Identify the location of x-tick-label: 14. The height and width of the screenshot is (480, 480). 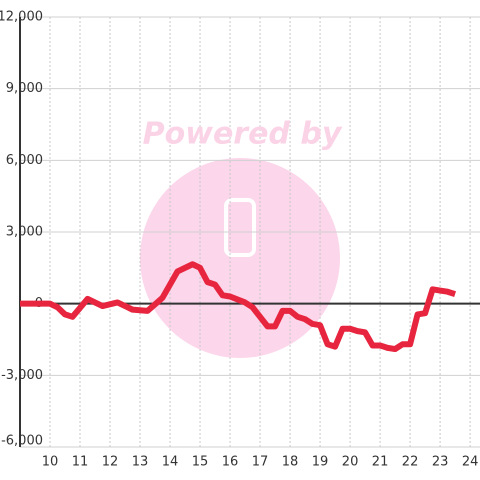
(170, 462).